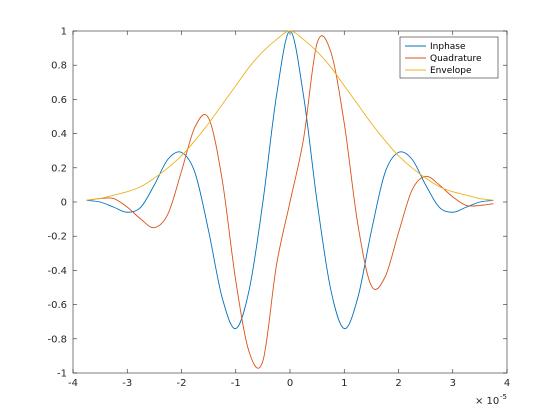  Describe the element at coordinates (448, 47) in the screenshot. I see `legend-label-inphase: Inphase` at that location.